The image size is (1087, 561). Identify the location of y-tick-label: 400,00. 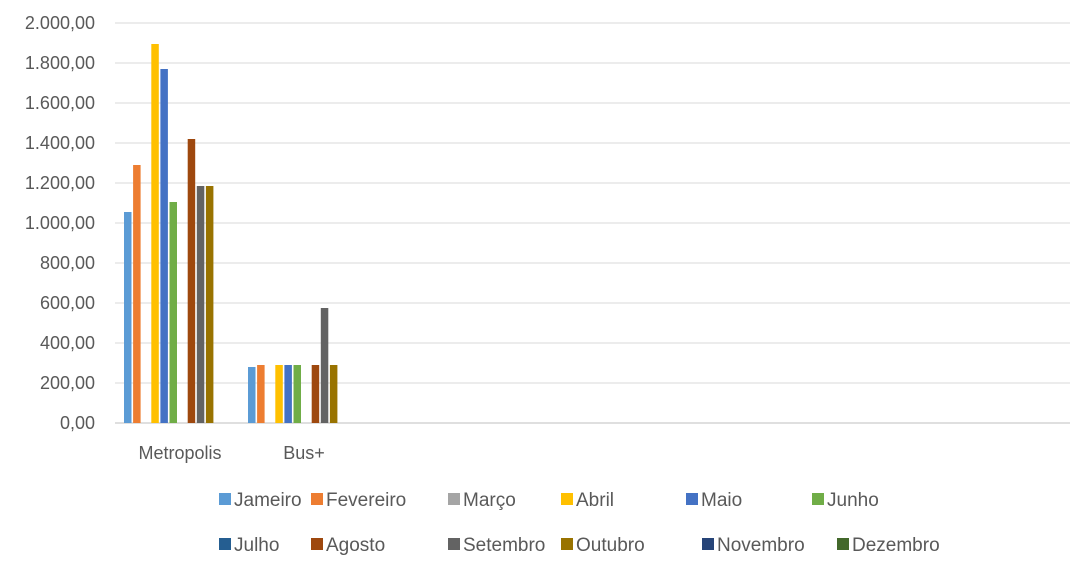
(67, 343).